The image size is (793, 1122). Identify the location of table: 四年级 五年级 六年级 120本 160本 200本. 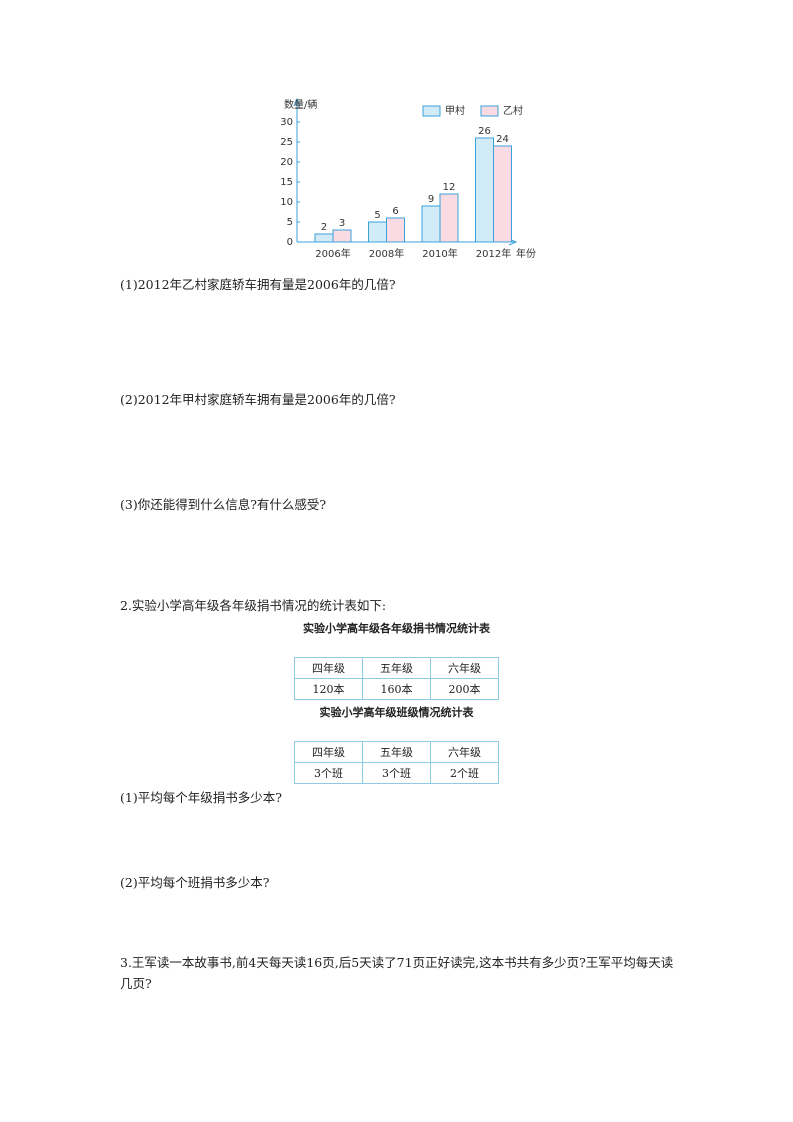
(396, 678).